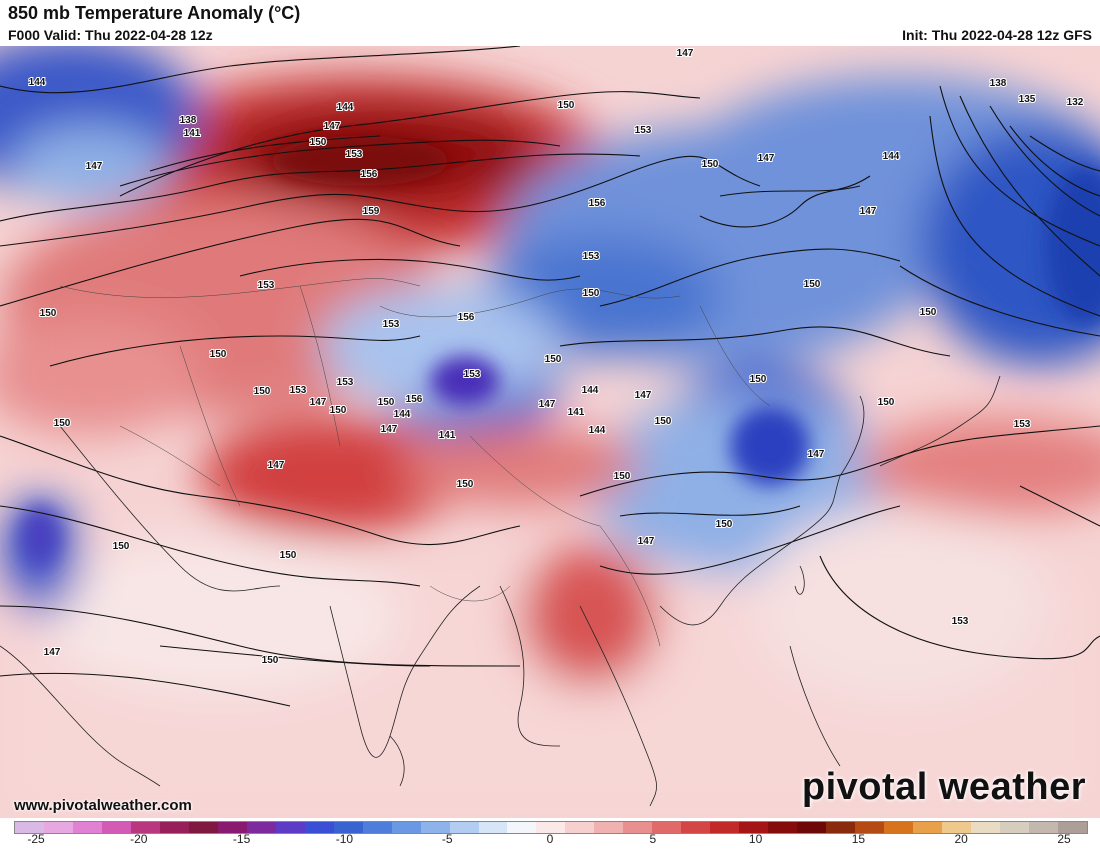 The width and height of the screenshot is (1100, 850). Describe the element at coordinates (241, 839) in the screenshot. I see `colorbar-tick-label: -15` at that location.